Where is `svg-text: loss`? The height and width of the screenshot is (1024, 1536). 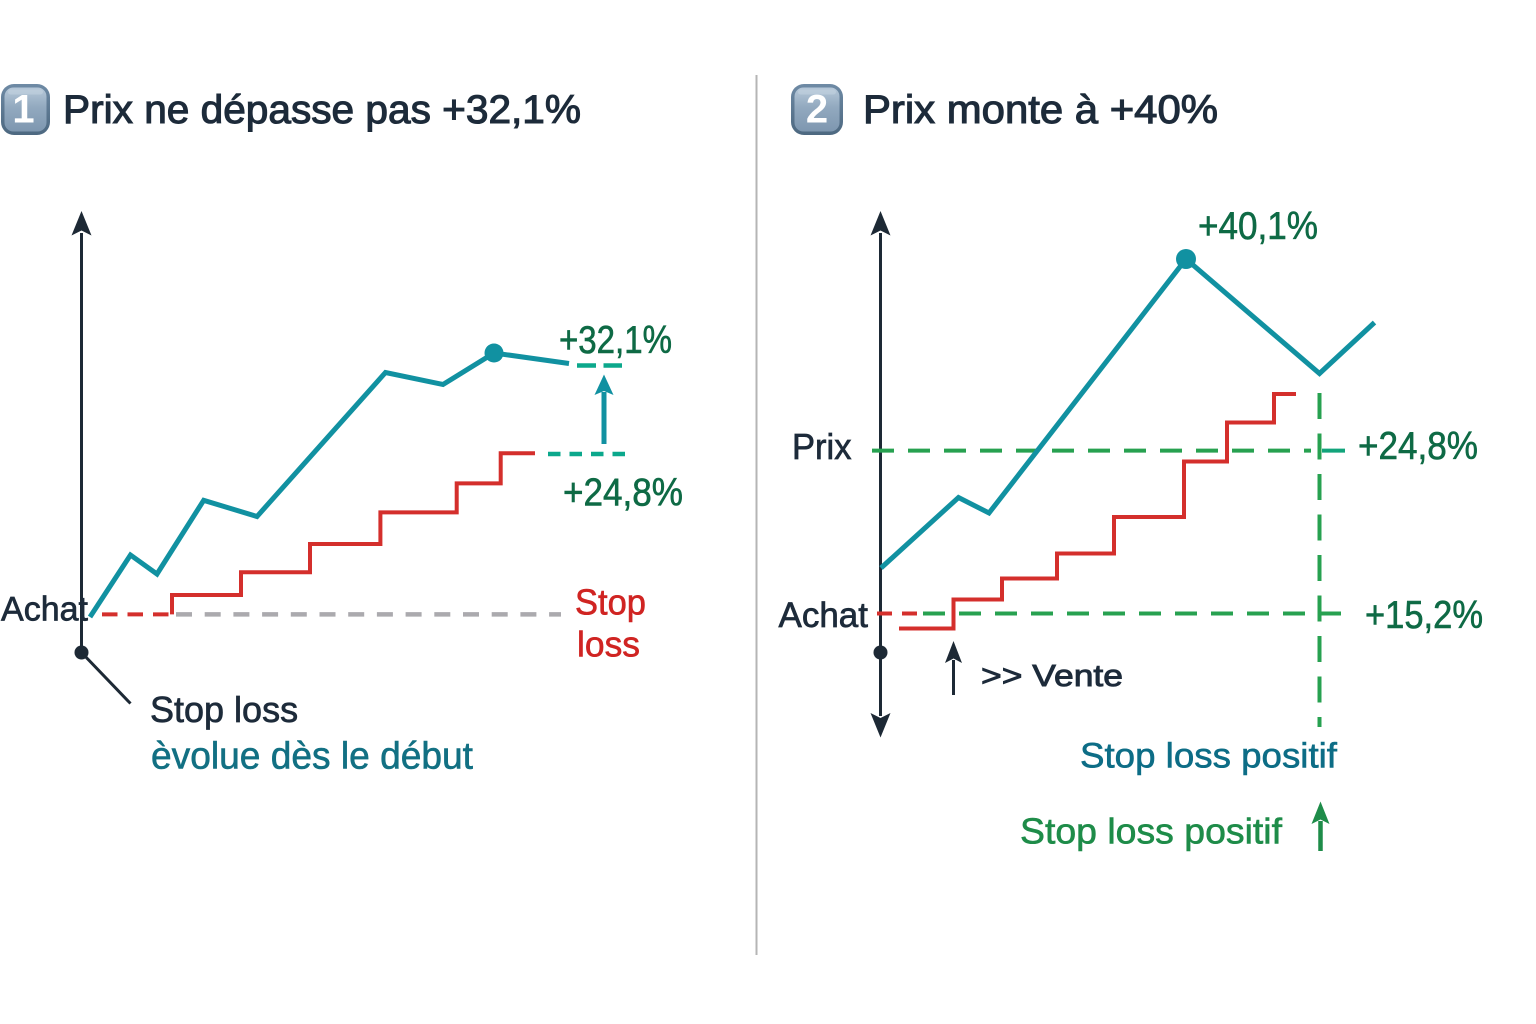
svg-text: loss is located at coordinates (608, 644).